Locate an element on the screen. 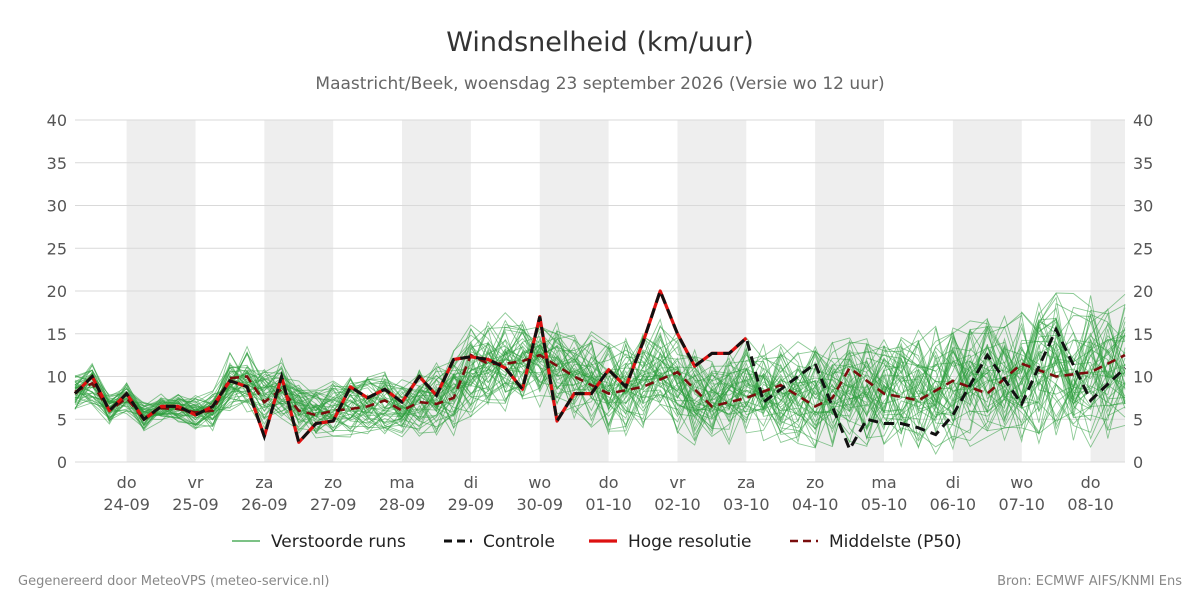 Image resolution: width=1200 pixels, height=600 pixels. x-tick-date-13: 07-10 is located at coordinates (1021, 504).